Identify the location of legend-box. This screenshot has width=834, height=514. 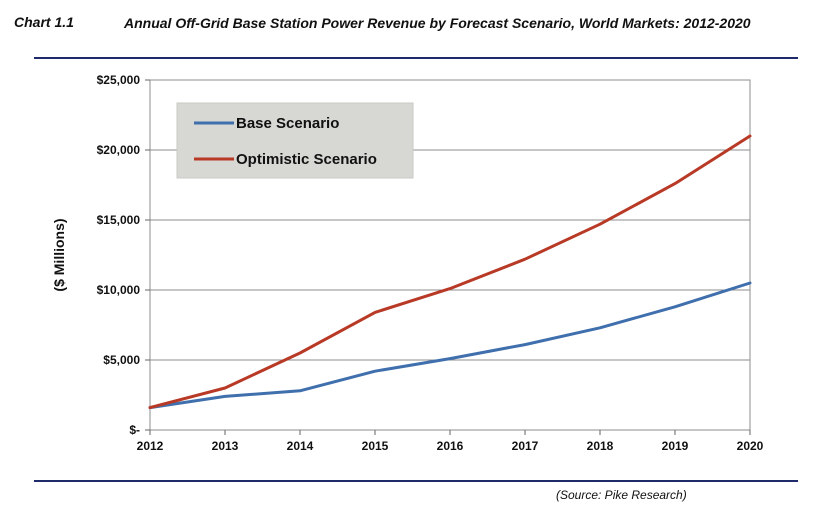
(295, 140).